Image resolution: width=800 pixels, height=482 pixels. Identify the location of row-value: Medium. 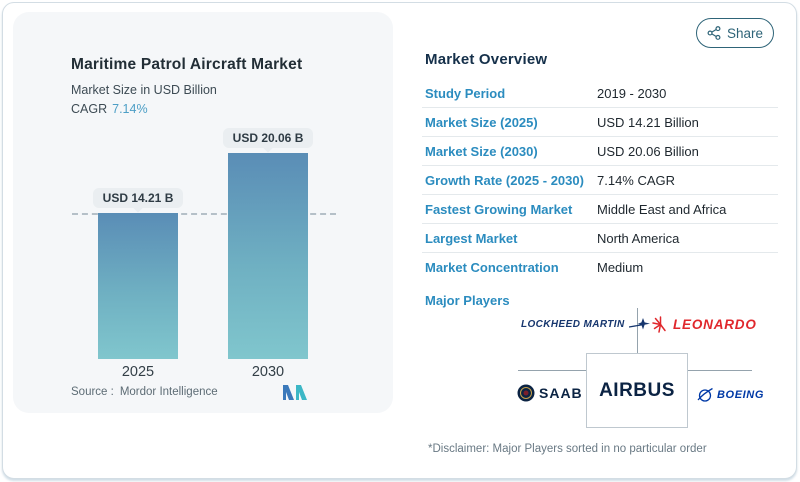
(620, 267).